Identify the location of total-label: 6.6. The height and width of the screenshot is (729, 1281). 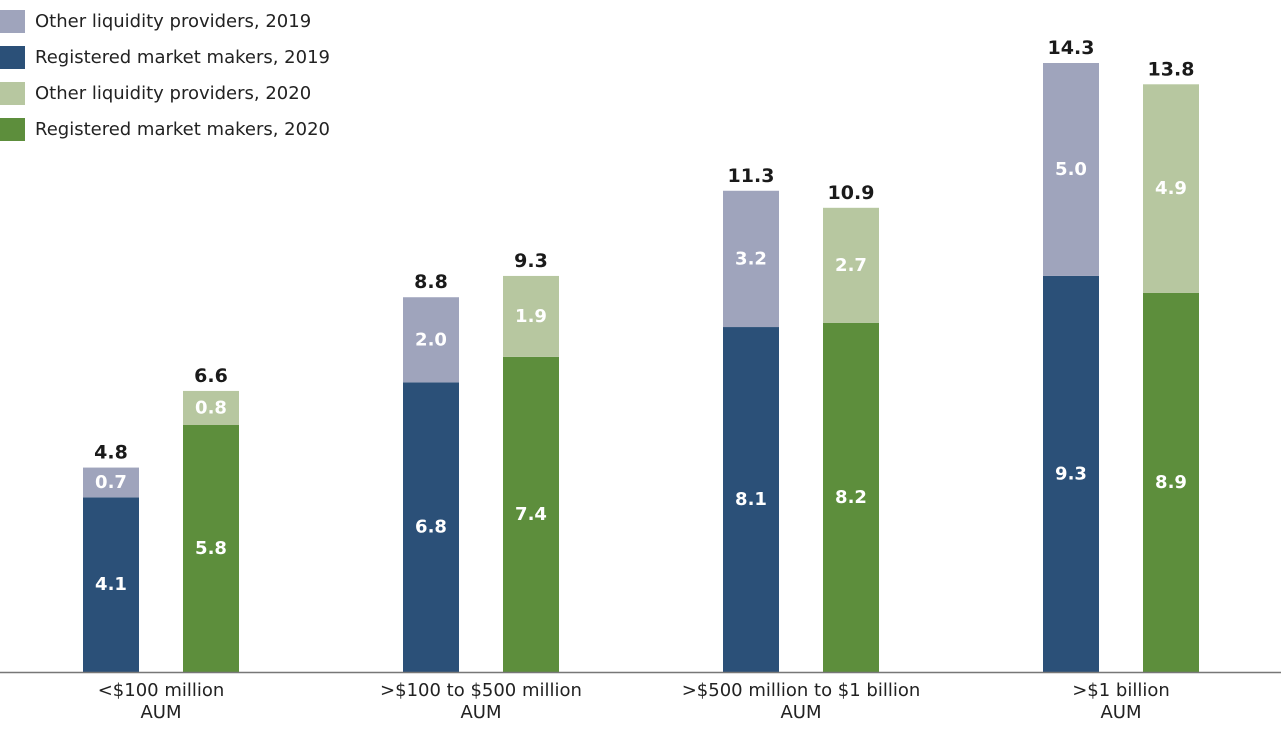
(211, 376).